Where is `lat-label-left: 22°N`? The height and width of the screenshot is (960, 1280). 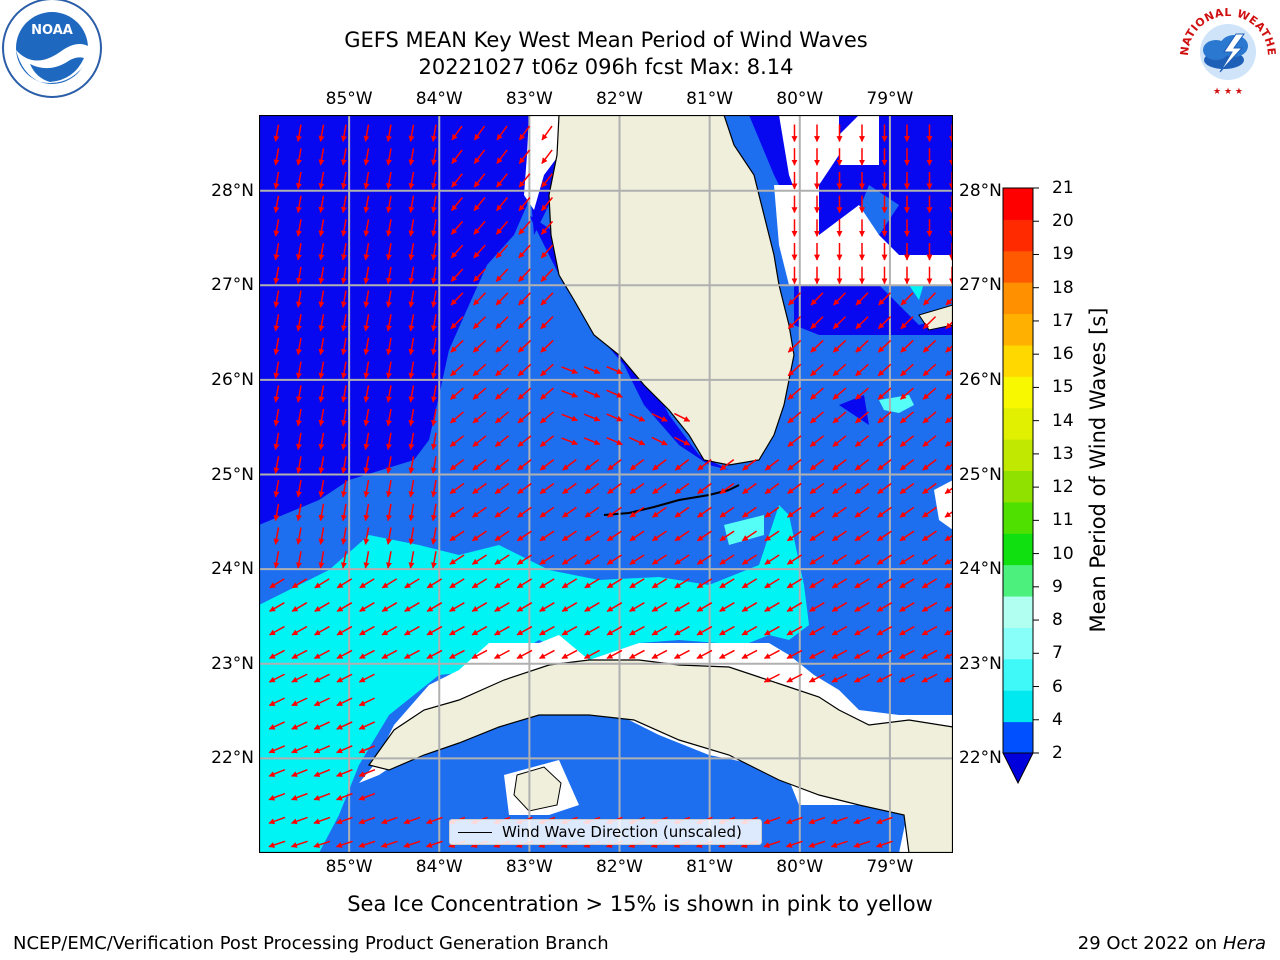 lat-label-left: 22°N is located at coordinates (232, 758).